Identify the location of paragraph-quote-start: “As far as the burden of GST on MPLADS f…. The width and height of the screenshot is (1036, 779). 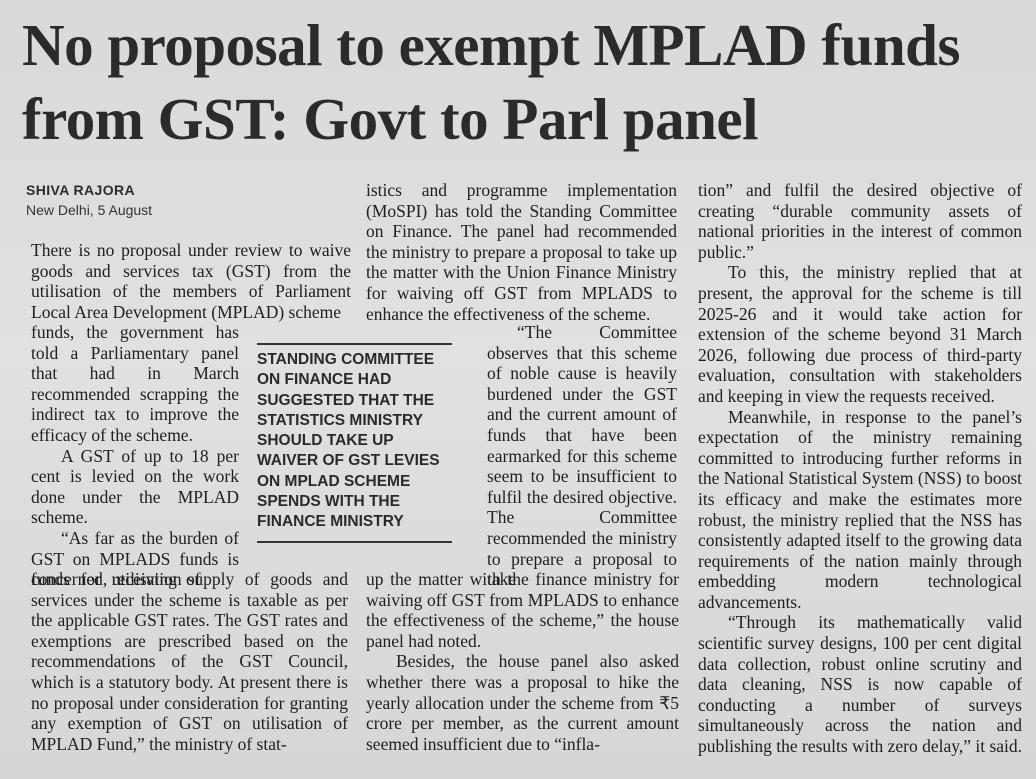
(135, 558).